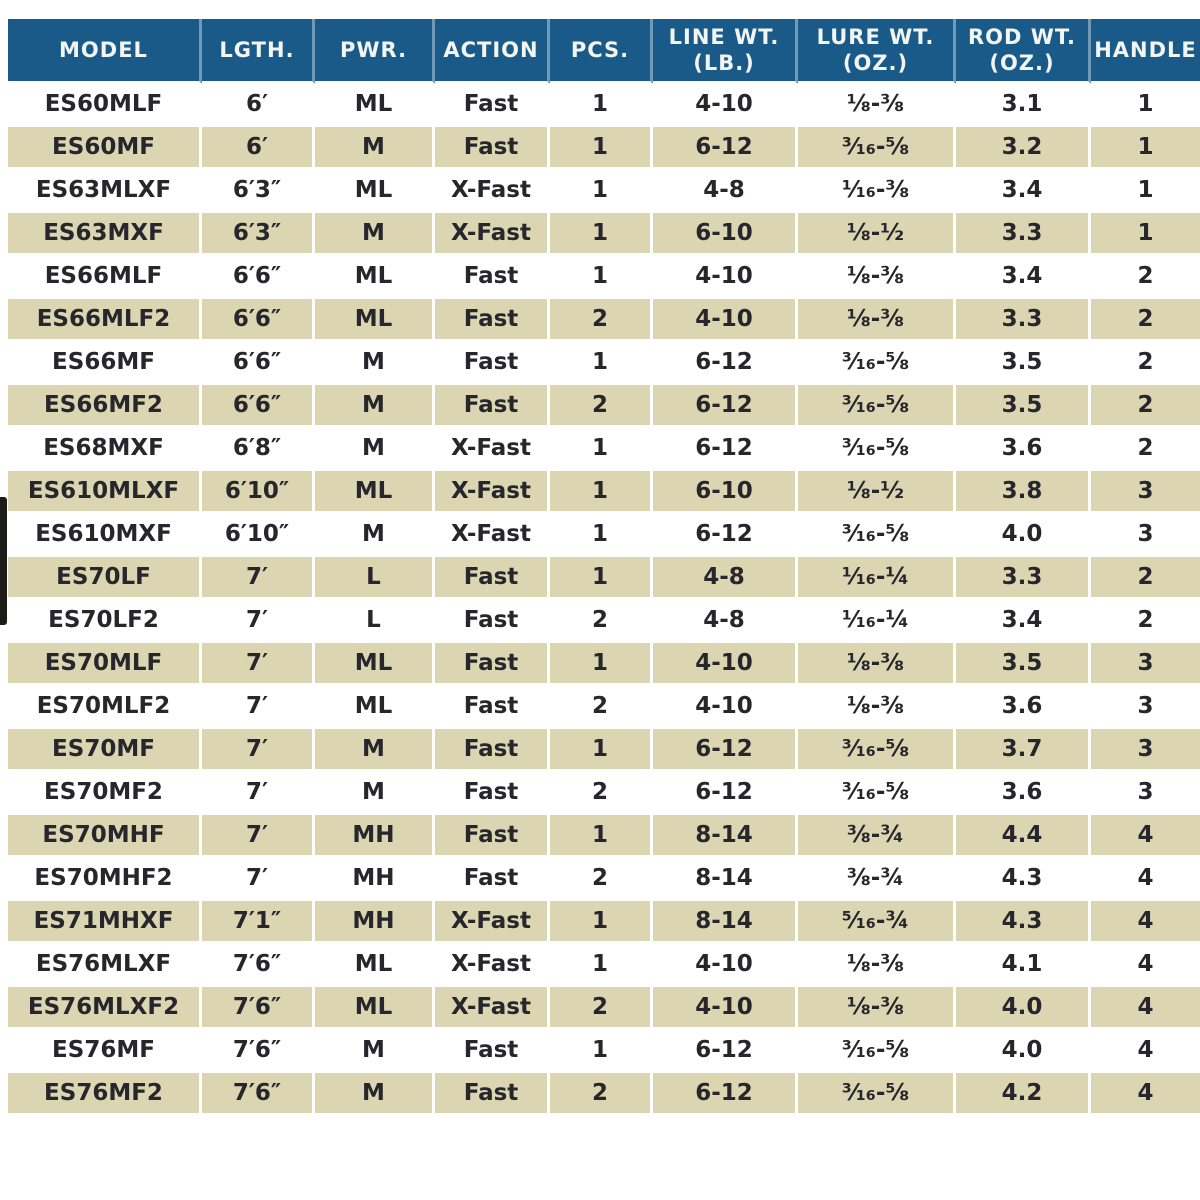  I want to click on cell-model: ES66MF2, so click(105, 406).